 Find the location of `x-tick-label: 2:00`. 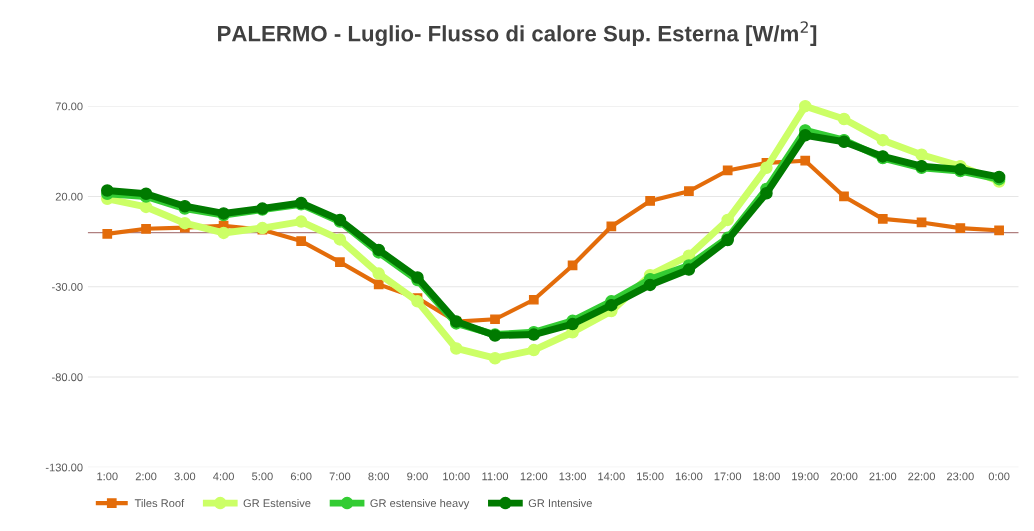

x-tick-label: 2:00 is located at coordinates (146, 476).